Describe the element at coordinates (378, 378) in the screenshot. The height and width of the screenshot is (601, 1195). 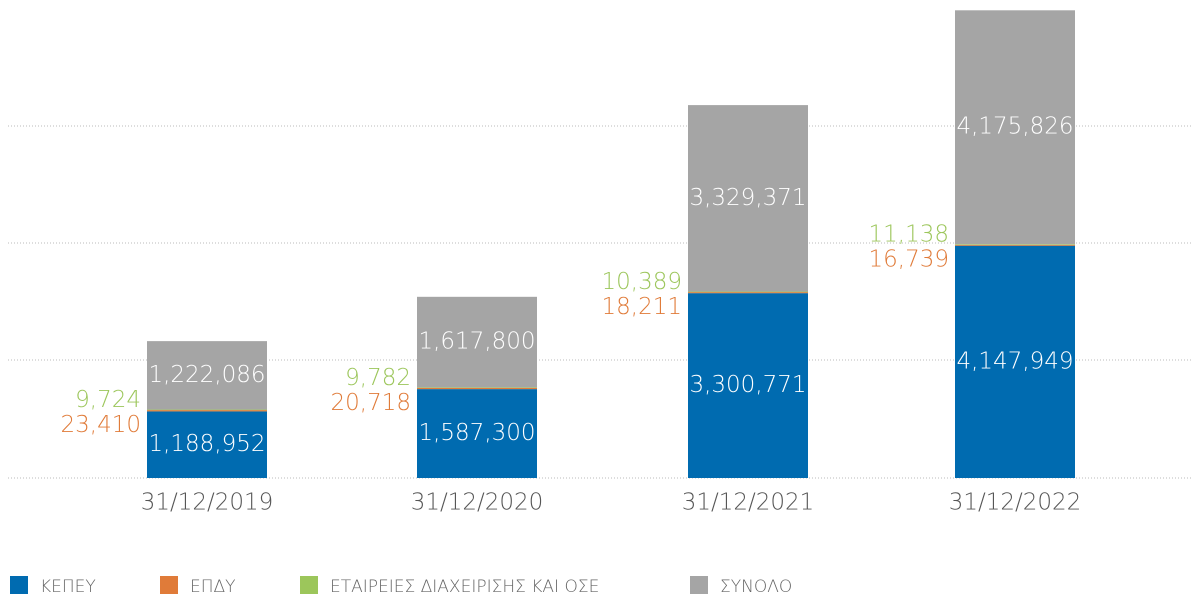
I see `value-label: 9,782` at that location.